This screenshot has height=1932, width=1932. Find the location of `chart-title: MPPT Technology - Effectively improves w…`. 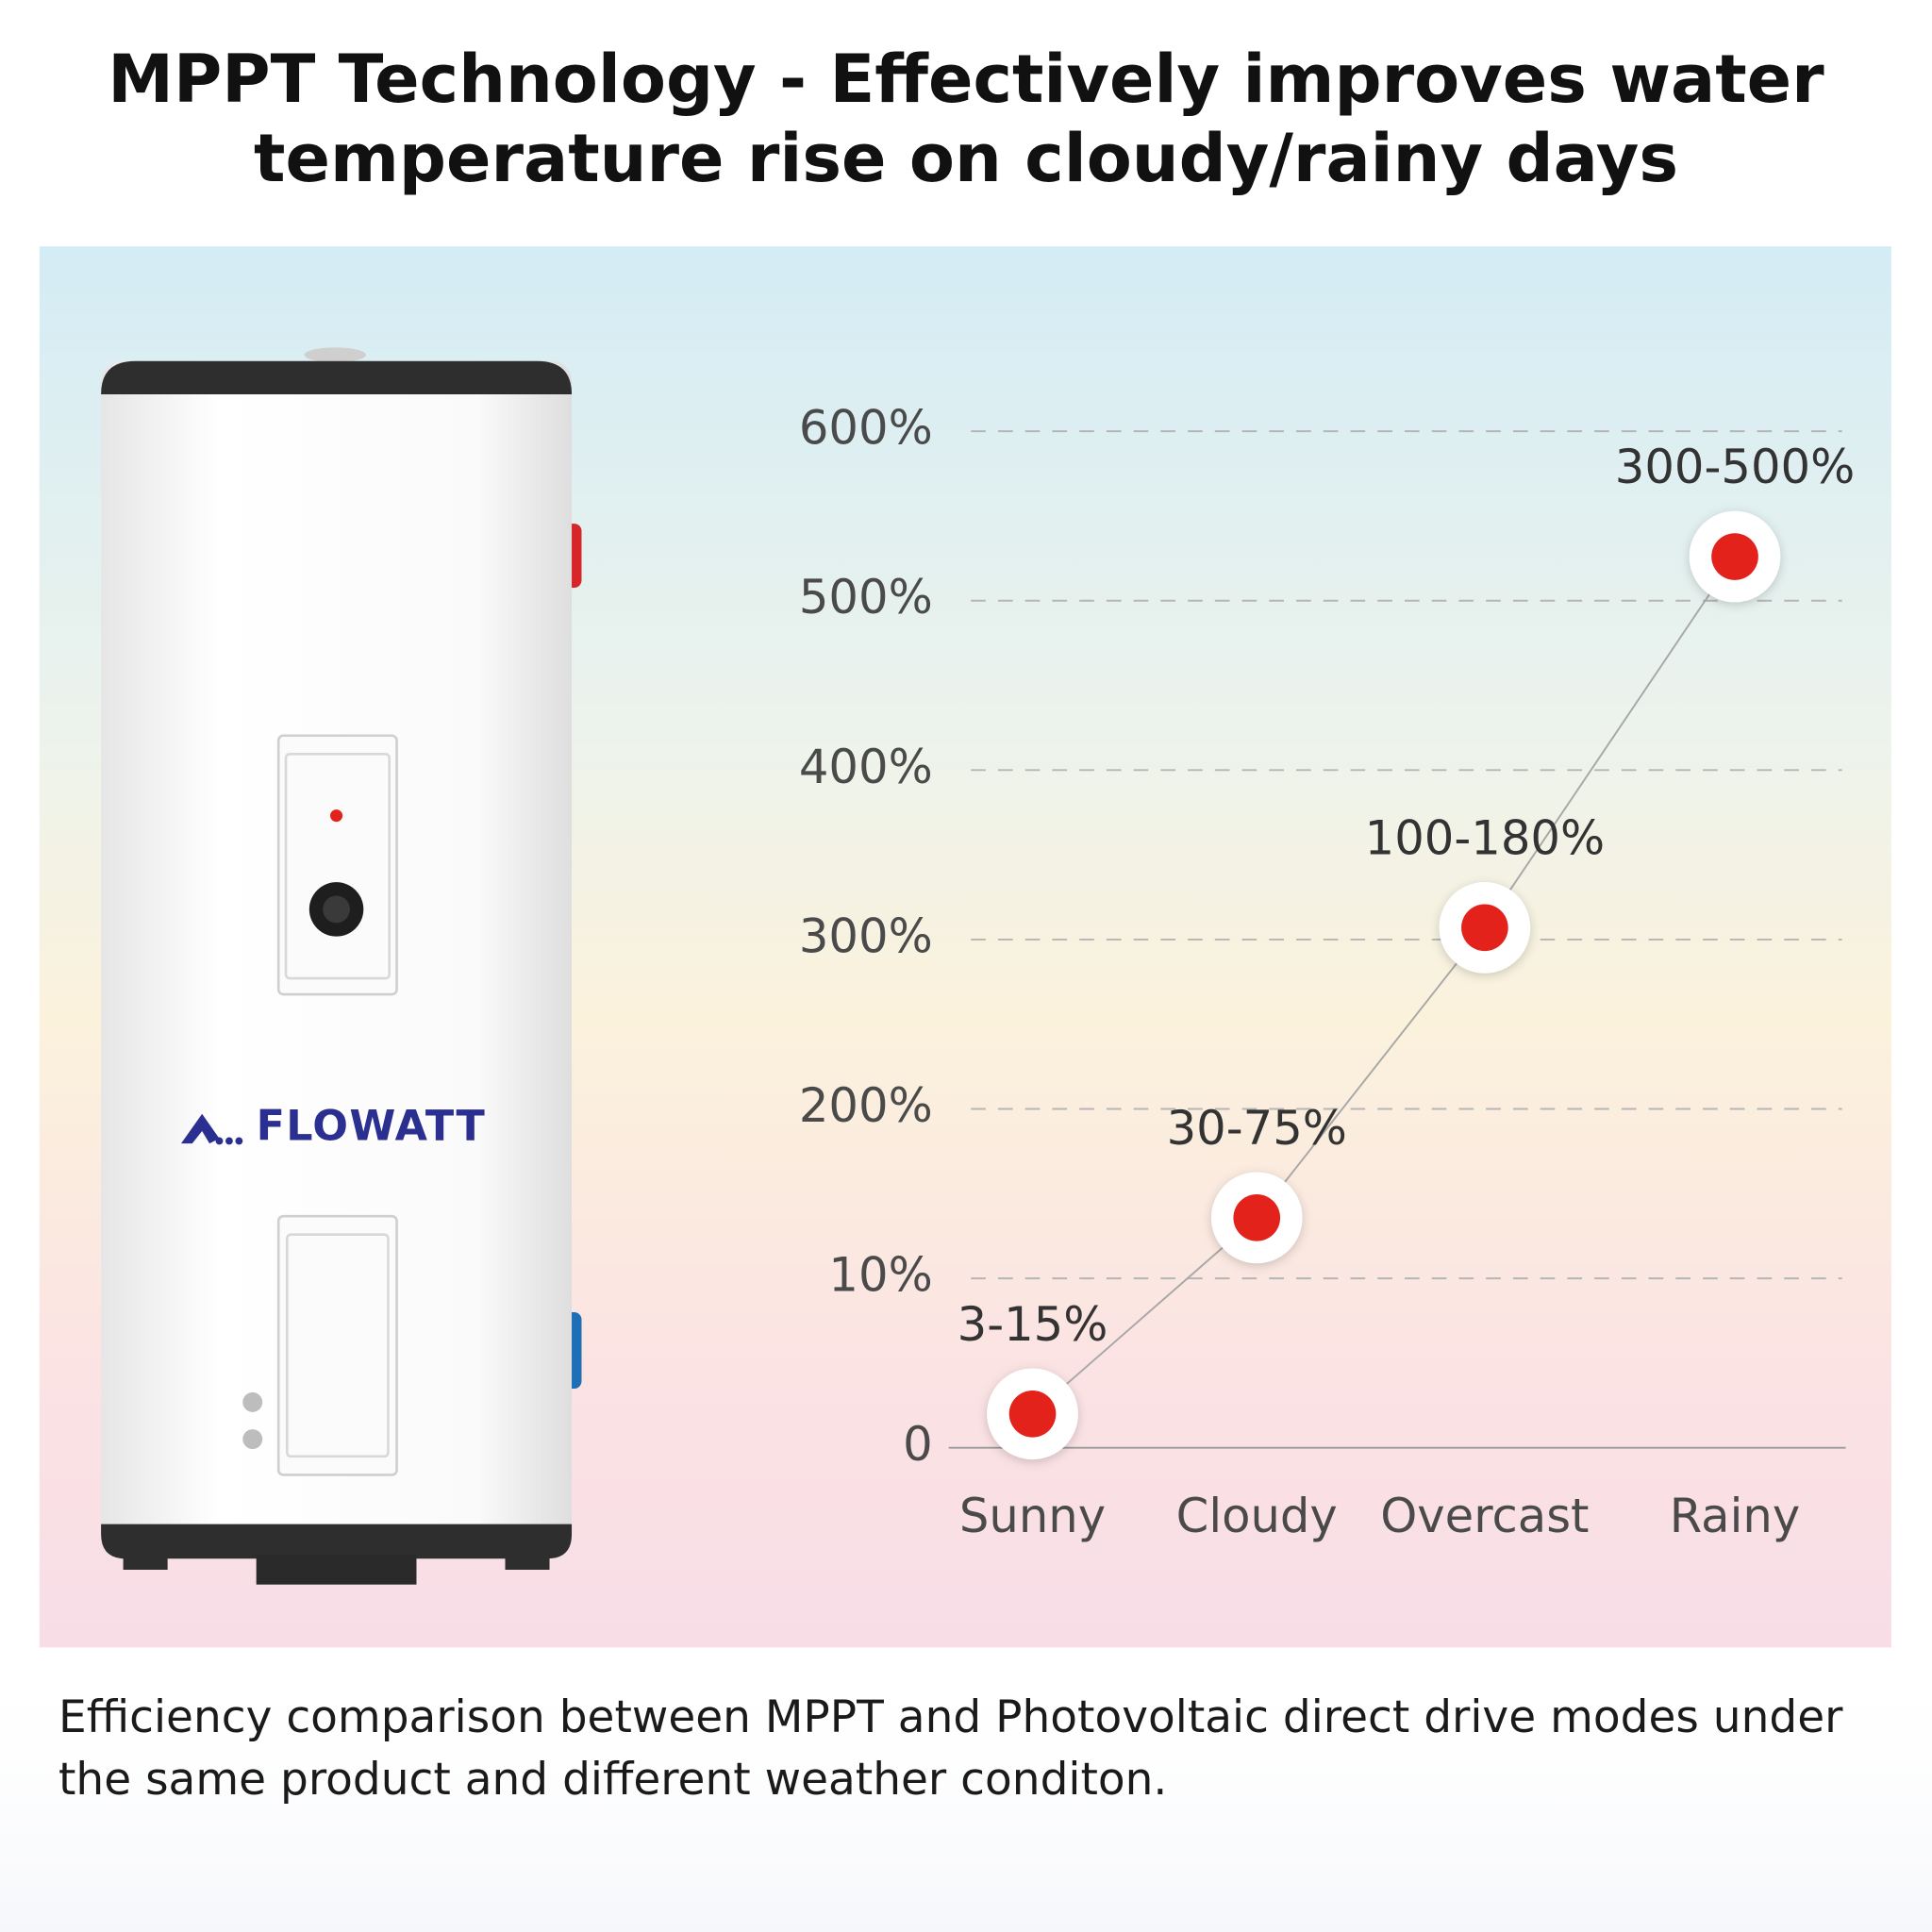

chart-title: MPPT Technology - Effectively improves w… is located at coordinates (966, 119).